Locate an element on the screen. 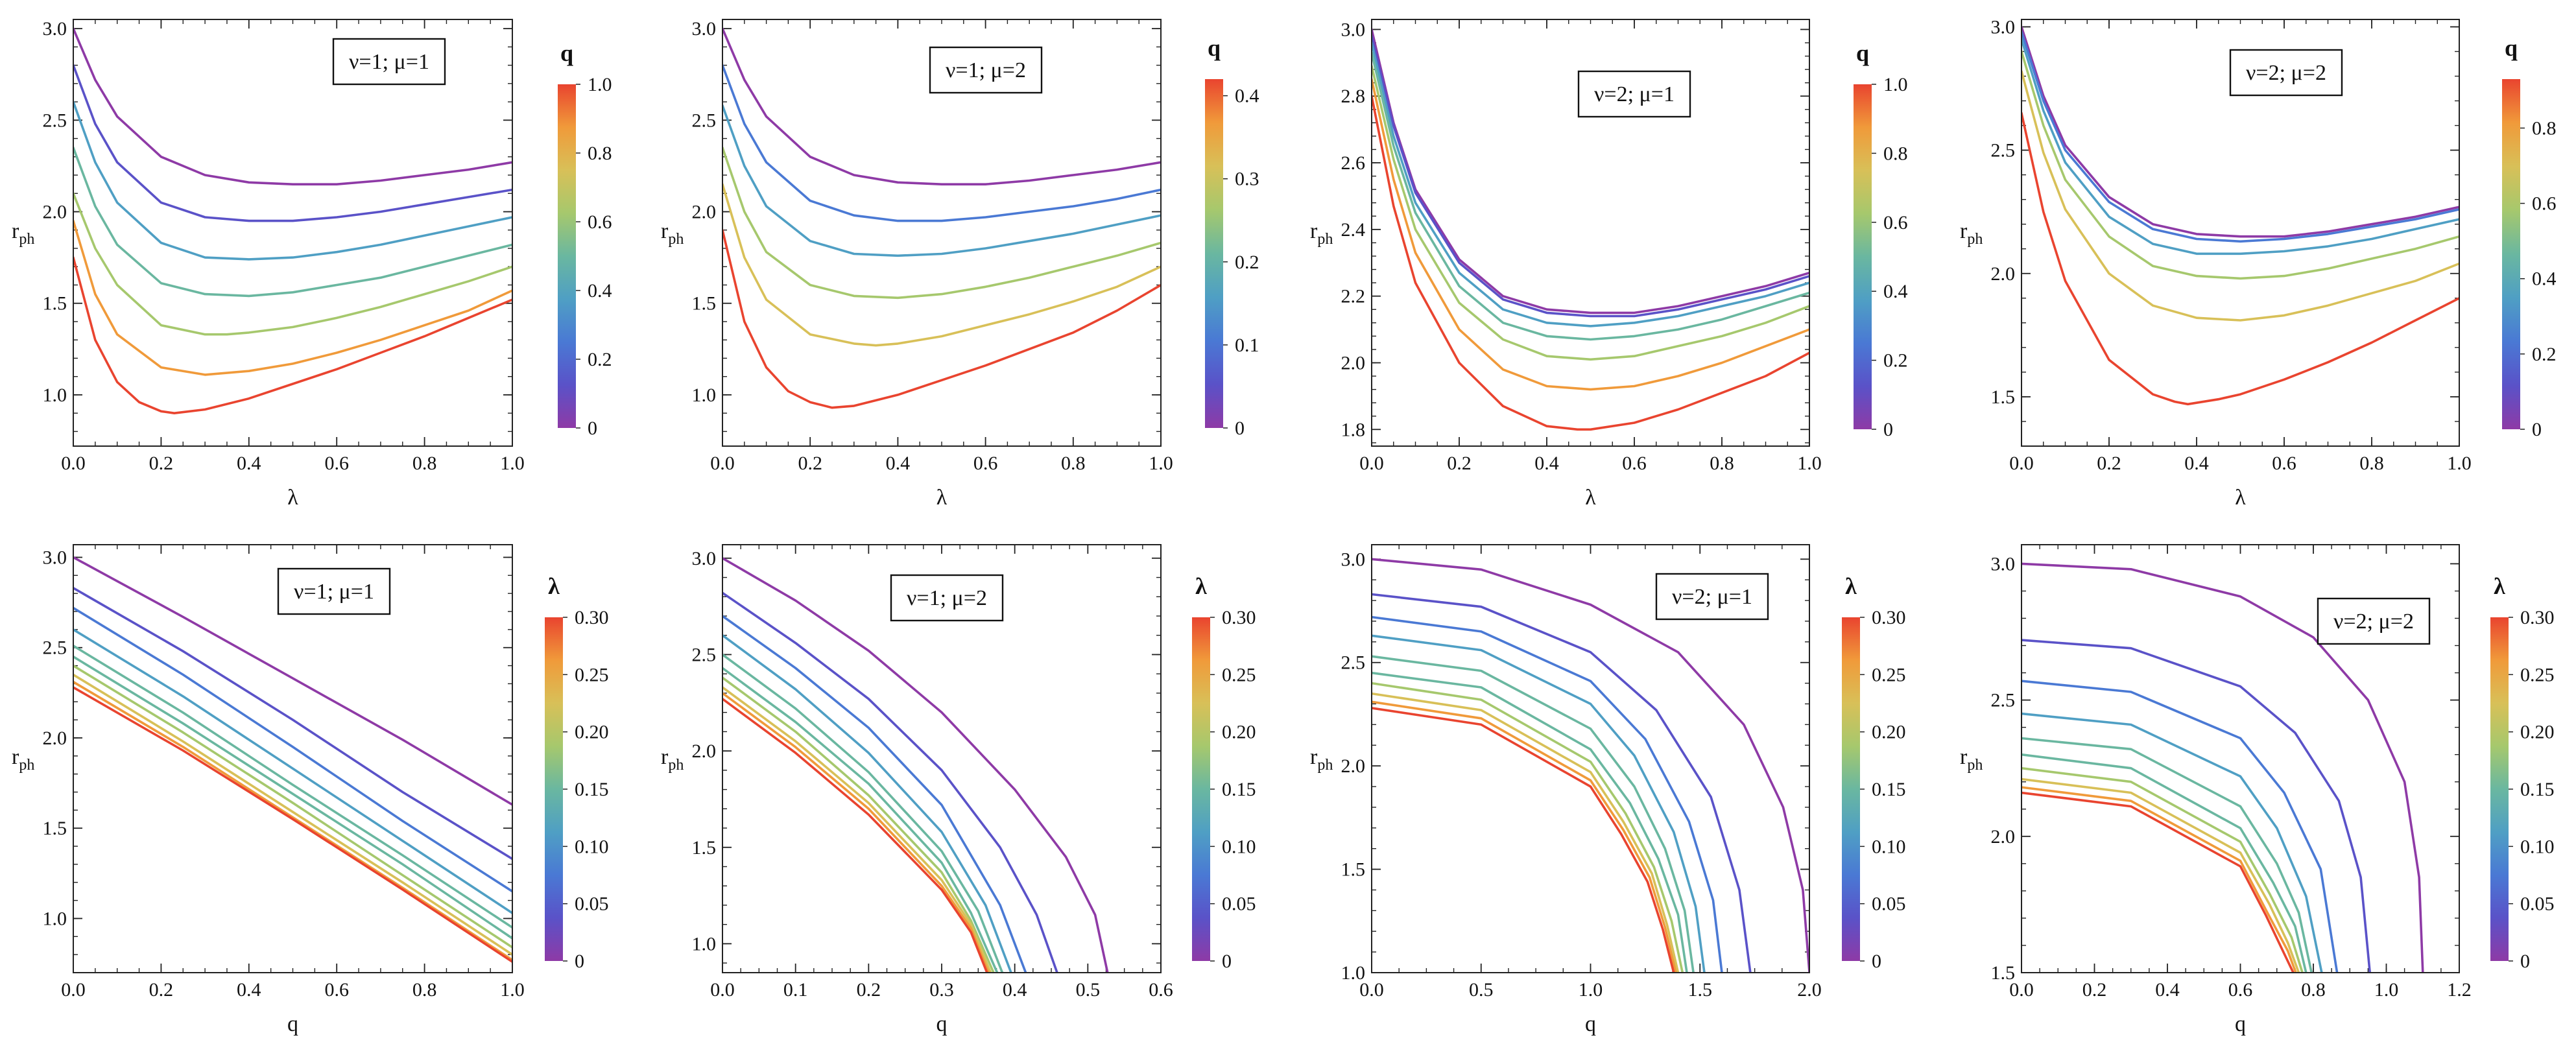 The image size is (2576, 1055). x-tick-label: 0.2 is located at coordinates (2094, 990).